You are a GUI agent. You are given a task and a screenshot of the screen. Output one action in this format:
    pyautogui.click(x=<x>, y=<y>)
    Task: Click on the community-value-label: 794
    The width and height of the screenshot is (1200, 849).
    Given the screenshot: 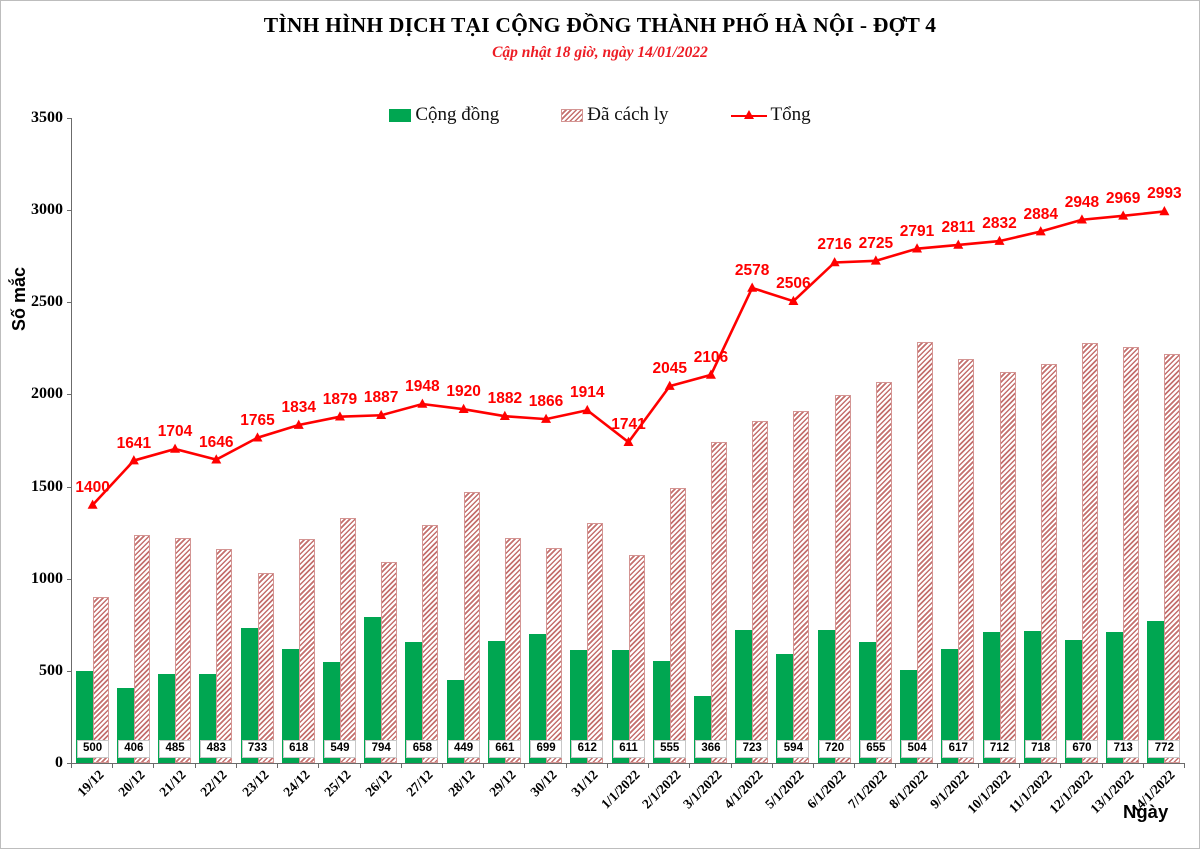 What is the action you would take?
    pyautogui.click(x=381, y=749)
    